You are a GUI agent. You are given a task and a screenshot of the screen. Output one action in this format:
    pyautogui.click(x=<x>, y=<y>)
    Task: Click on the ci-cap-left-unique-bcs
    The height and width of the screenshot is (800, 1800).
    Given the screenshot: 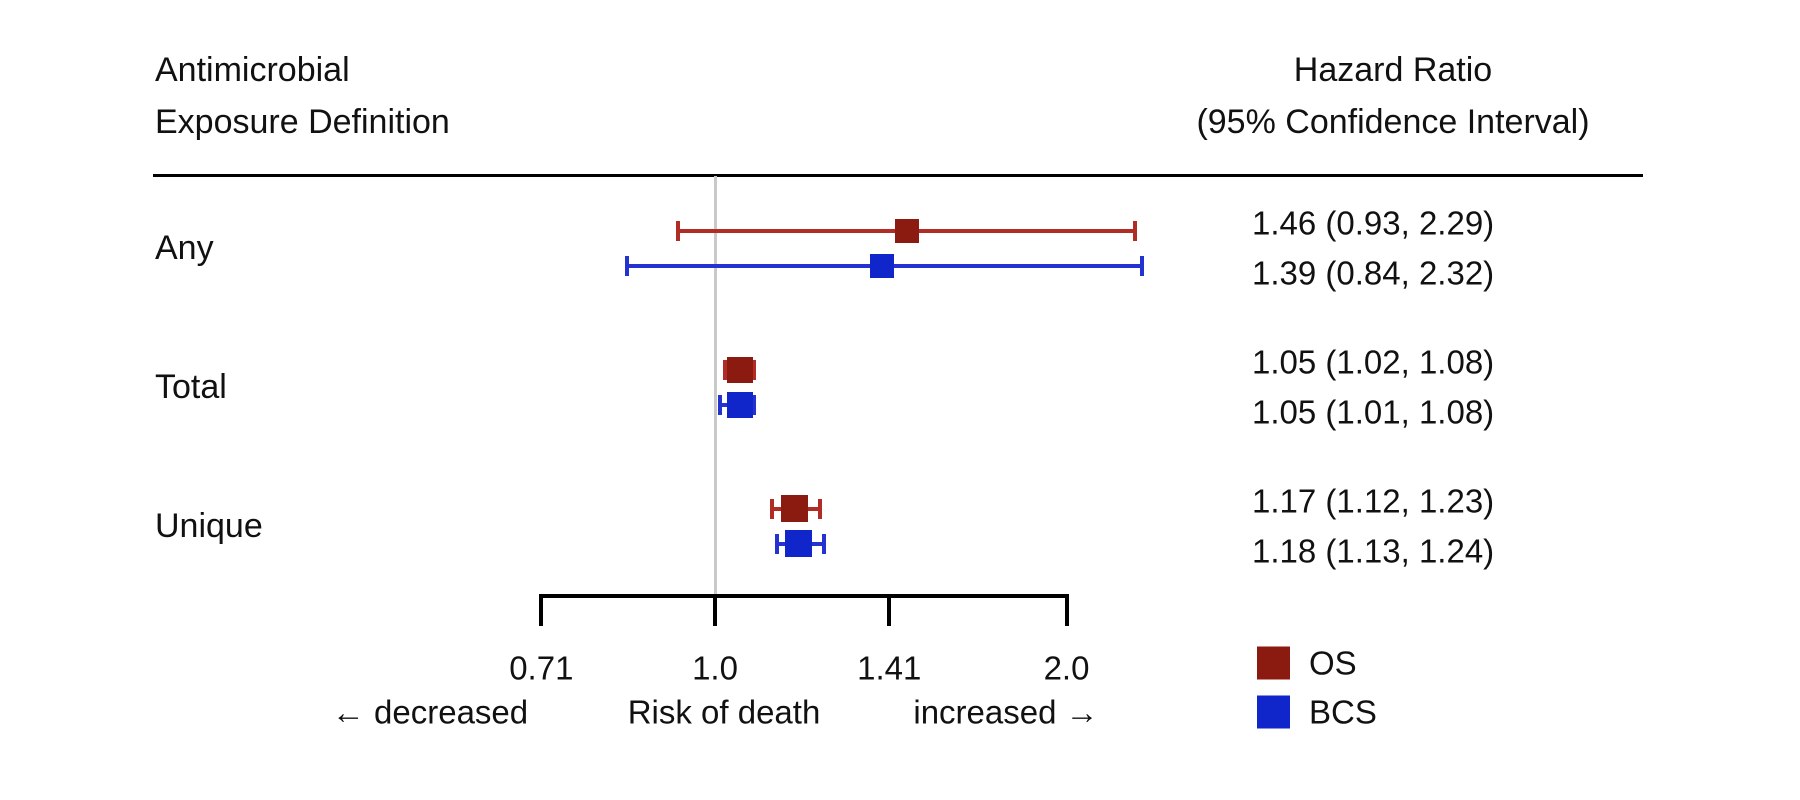 What is the action you would take?
    pyautogui.click(x=776, y=543)
    